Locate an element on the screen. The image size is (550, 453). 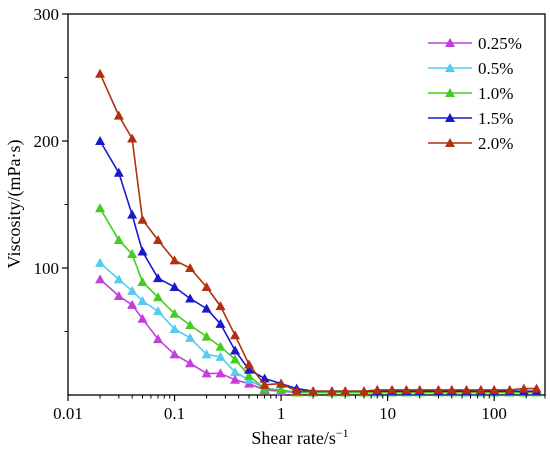
x-axis-title: Shear rate/s−1 is located at coordinates (299, 437).